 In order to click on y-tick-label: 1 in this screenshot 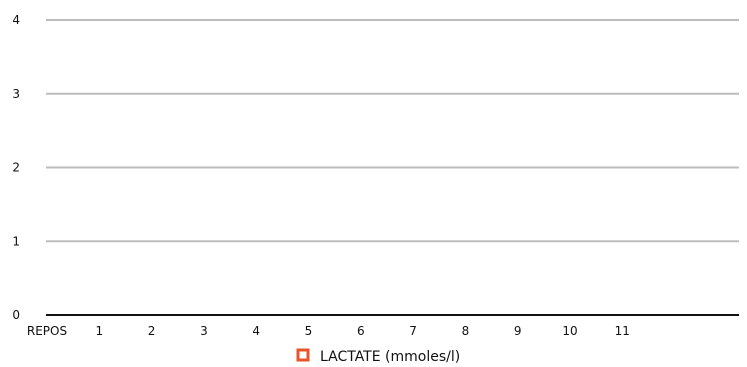, I will do `click(16, 241)`.